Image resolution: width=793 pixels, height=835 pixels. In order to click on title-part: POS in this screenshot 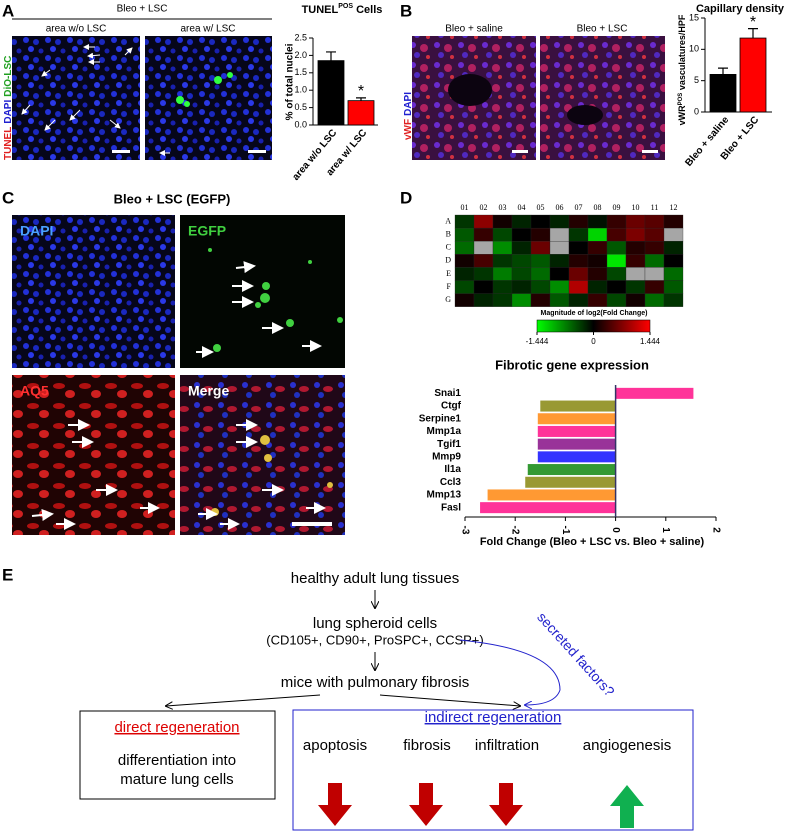, I will do `click(345, 6)`.